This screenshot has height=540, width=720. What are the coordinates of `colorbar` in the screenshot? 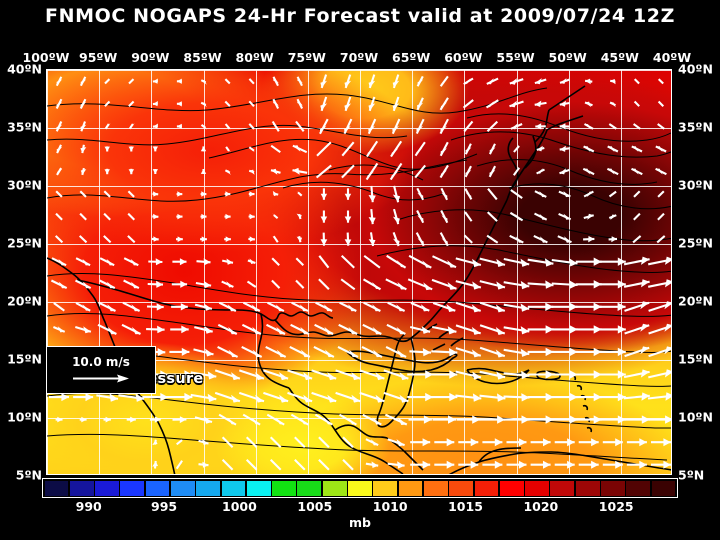 It's located at (360, 488).